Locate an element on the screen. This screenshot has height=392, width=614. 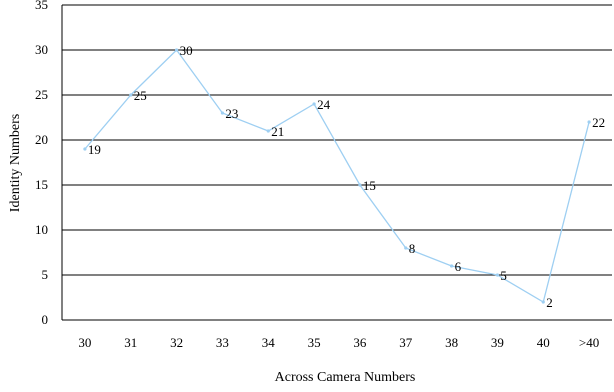
data-label: 6 is located at coordinates (458, 266).